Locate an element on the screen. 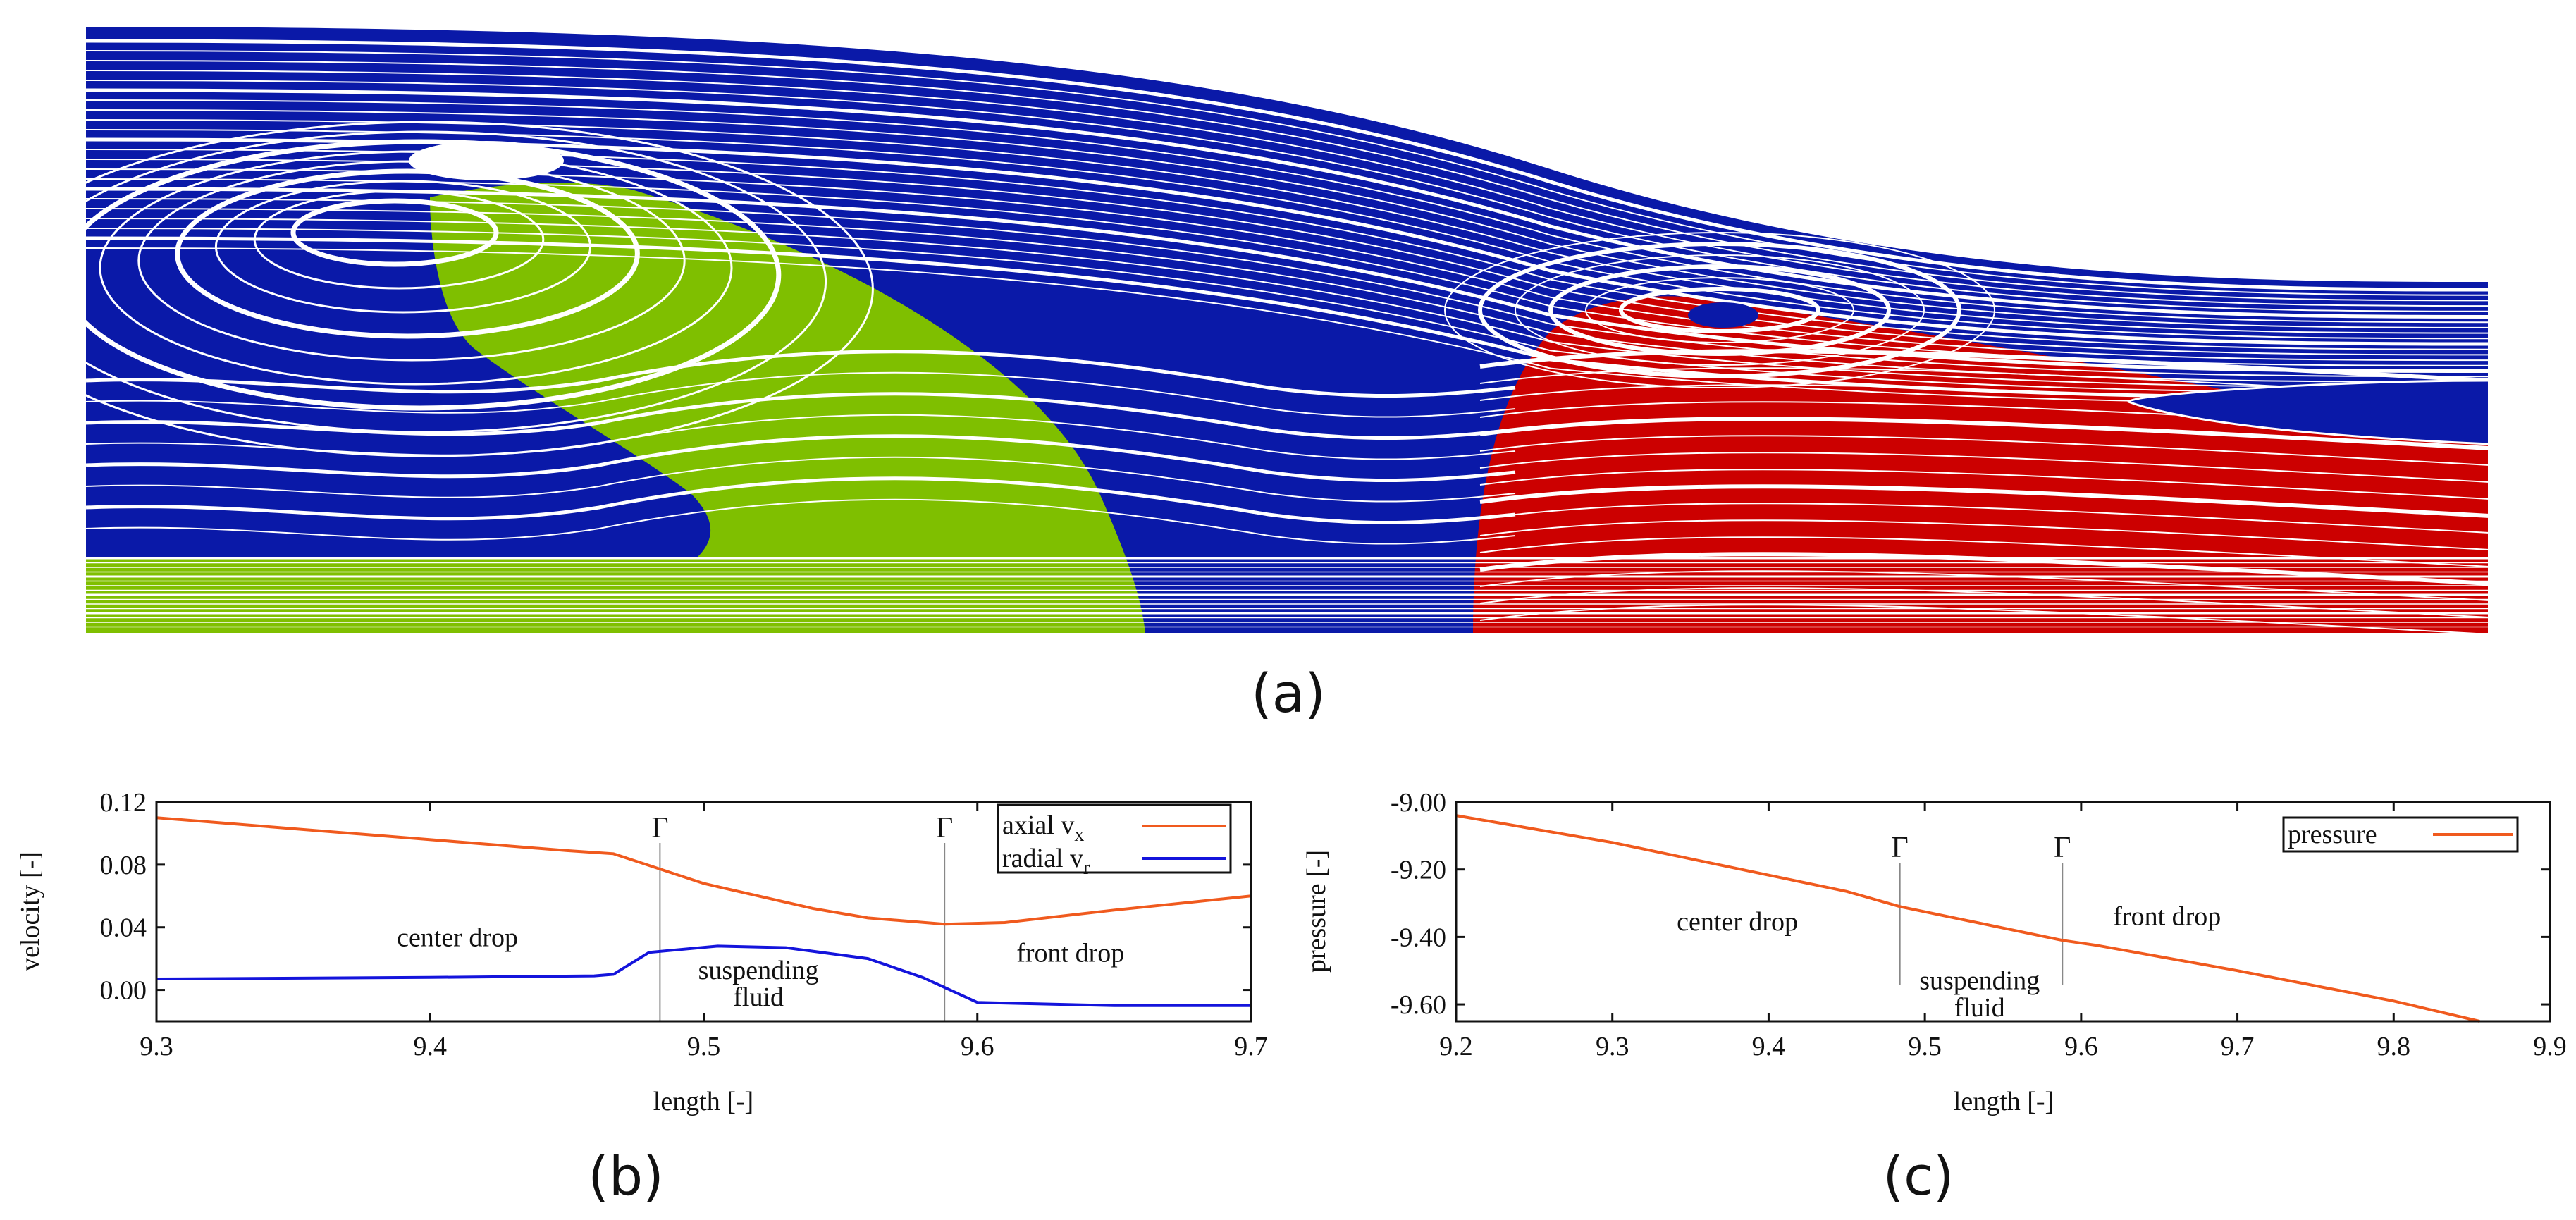 The width and height of the screenshot is (2576, 1220). pressure-xlabel: length [-] is located at coordinates (2004, 1101).